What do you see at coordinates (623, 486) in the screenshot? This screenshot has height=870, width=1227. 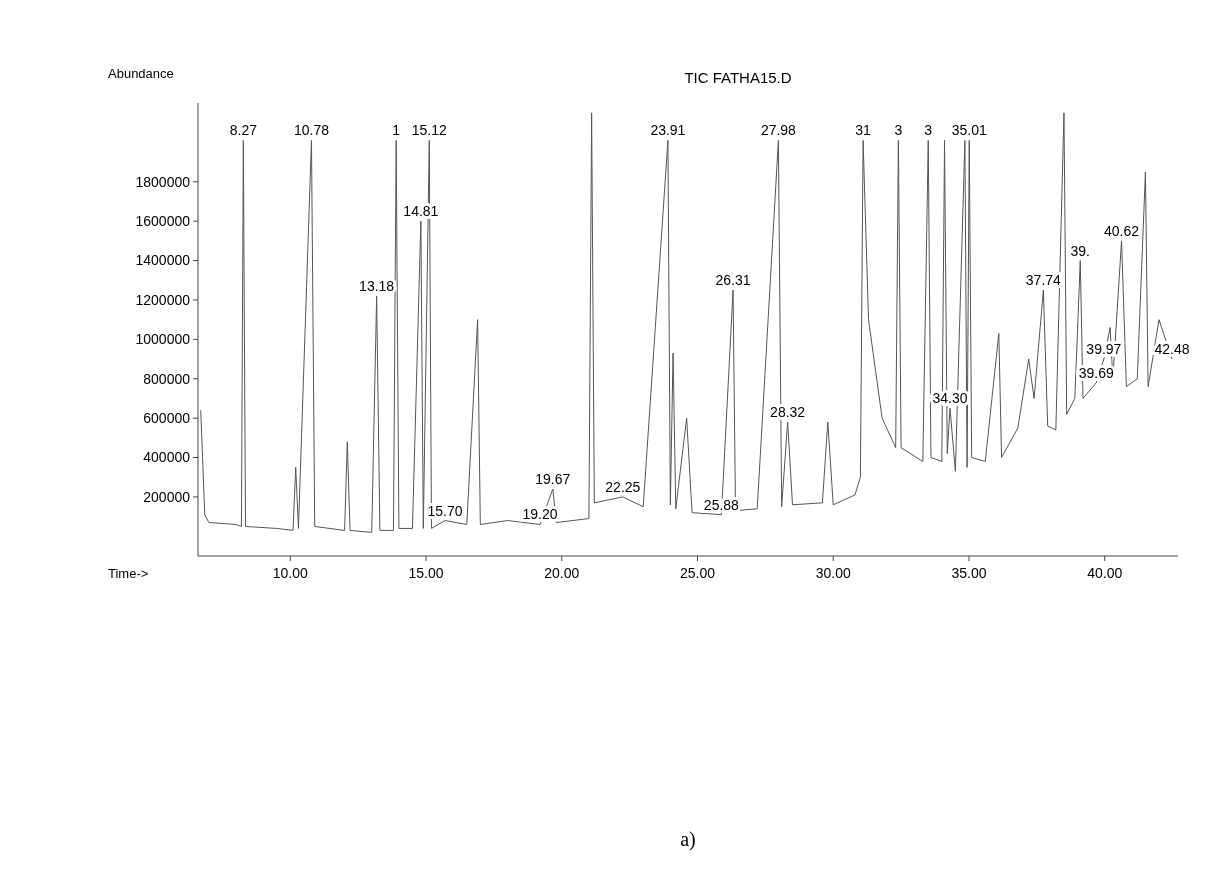 I see `annotation: 22.25` at bounding box center [623, 486].